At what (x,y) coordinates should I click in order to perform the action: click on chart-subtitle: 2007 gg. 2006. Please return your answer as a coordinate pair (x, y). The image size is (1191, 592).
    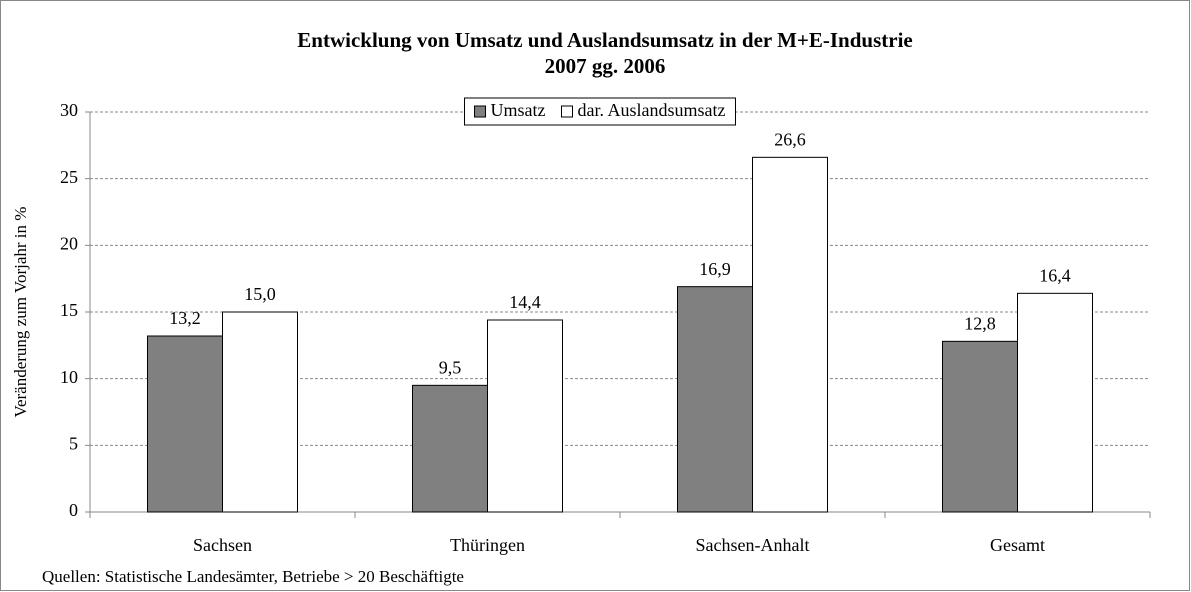
    Looking at the image, I should click on (605, 66).